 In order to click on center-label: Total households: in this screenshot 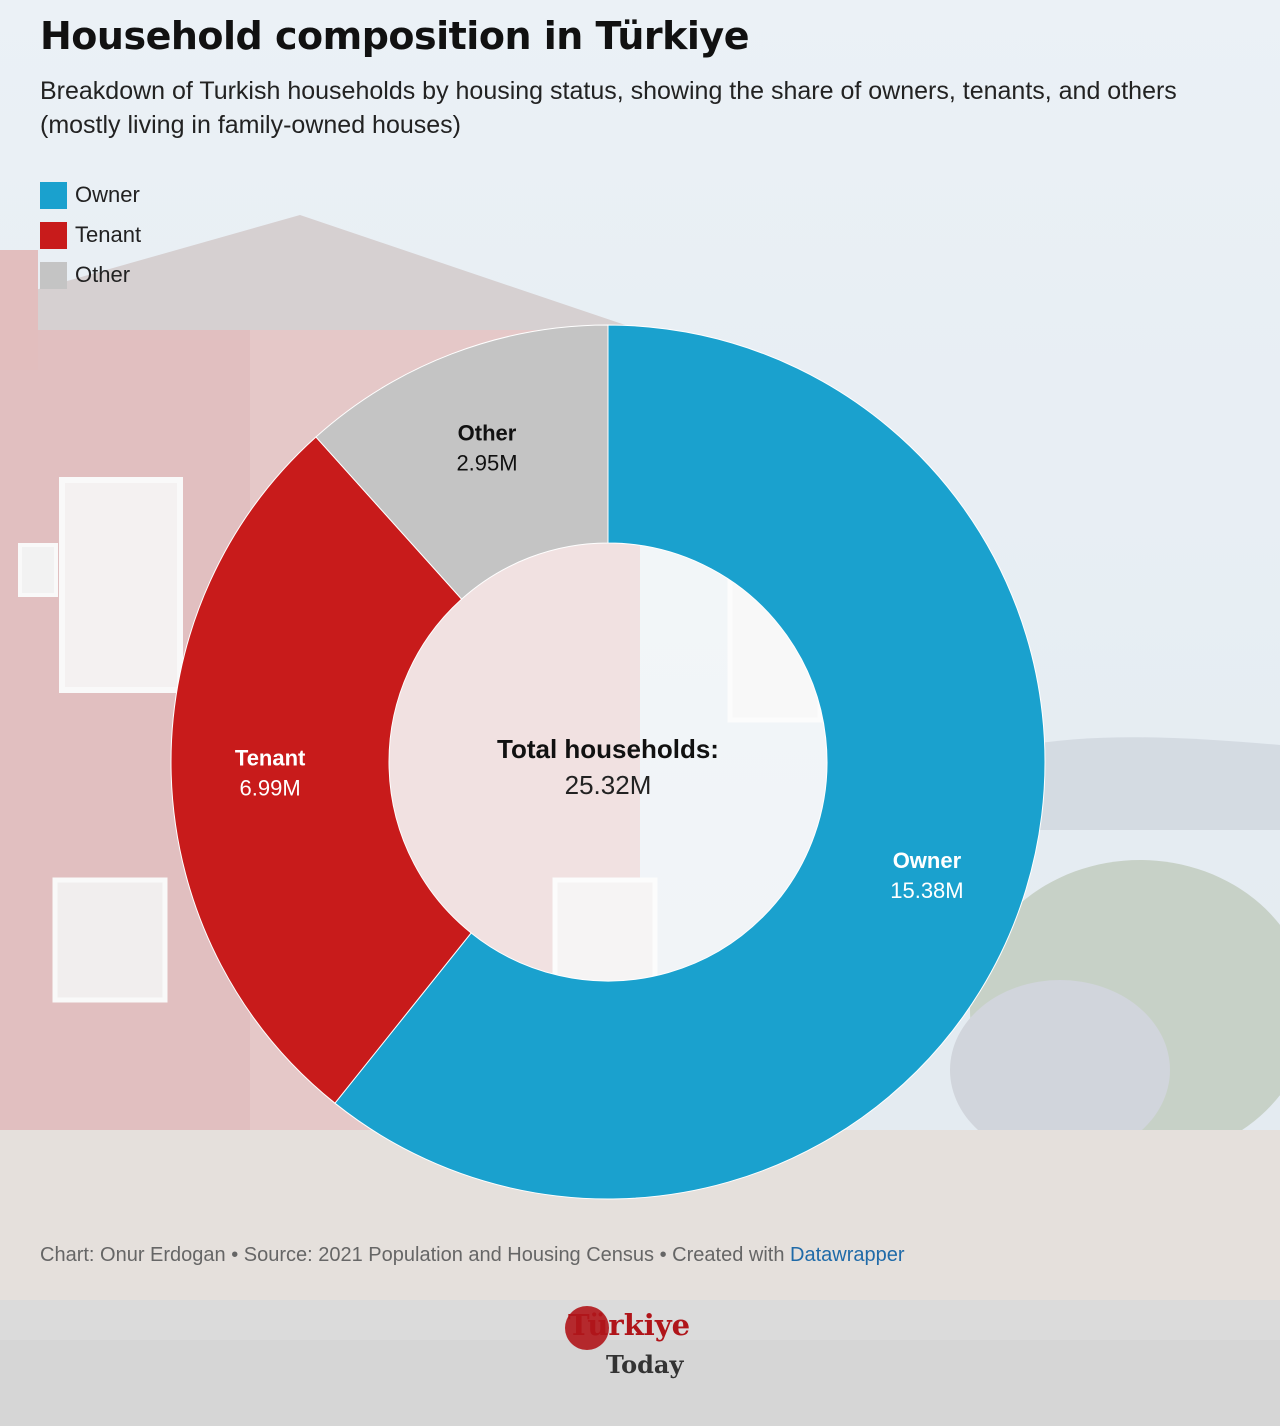, I will do `click(608, 749)`.